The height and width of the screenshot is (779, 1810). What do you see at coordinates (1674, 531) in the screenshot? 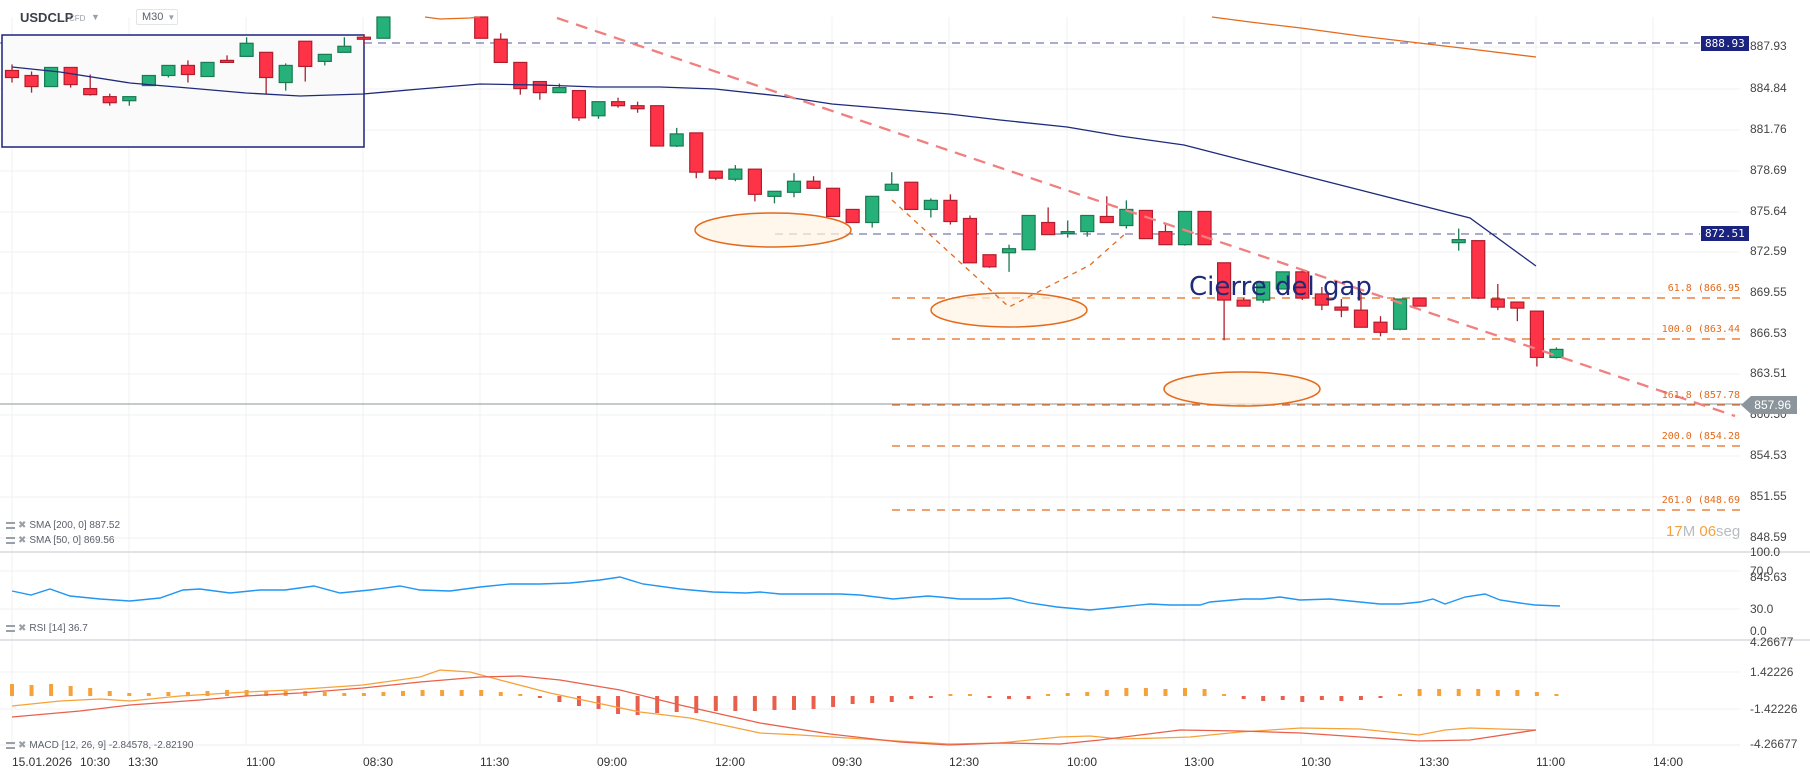
I see `countdown-minutes: 17` at bounding box center [1674, 531].